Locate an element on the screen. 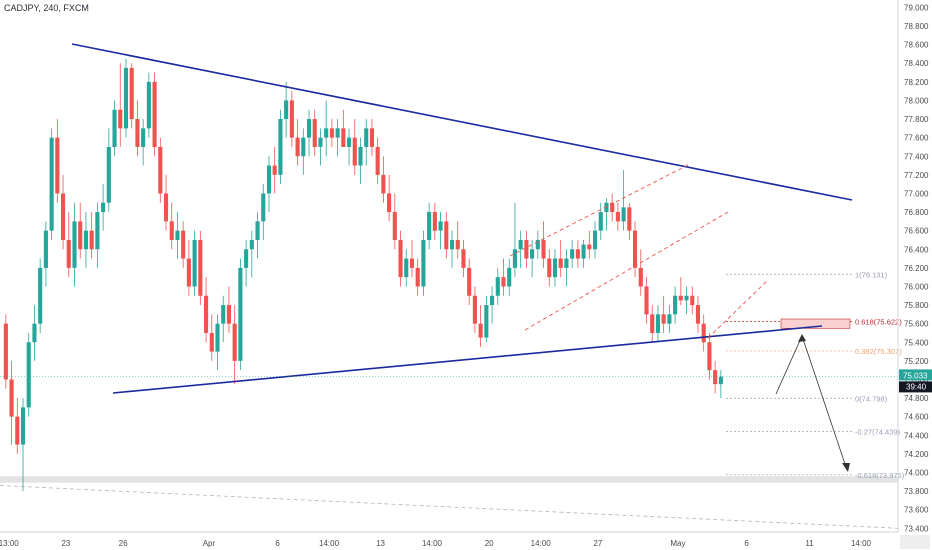 The height and width of the screenshot is (550, 932). lower-trendline is located at coordinates (467, 359).